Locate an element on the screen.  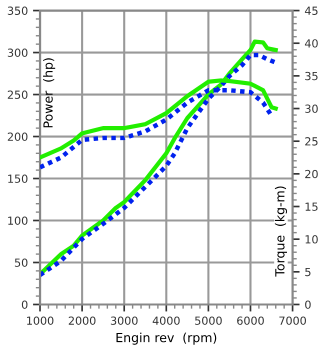
y-tick-label: 250 is located at coordinates (18, 94).